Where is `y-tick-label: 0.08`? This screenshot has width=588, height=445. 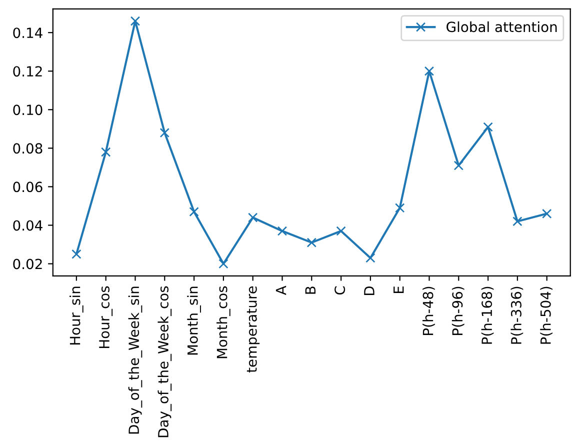
y-tick-label: 0.08 is located at coordinates (27, 148).